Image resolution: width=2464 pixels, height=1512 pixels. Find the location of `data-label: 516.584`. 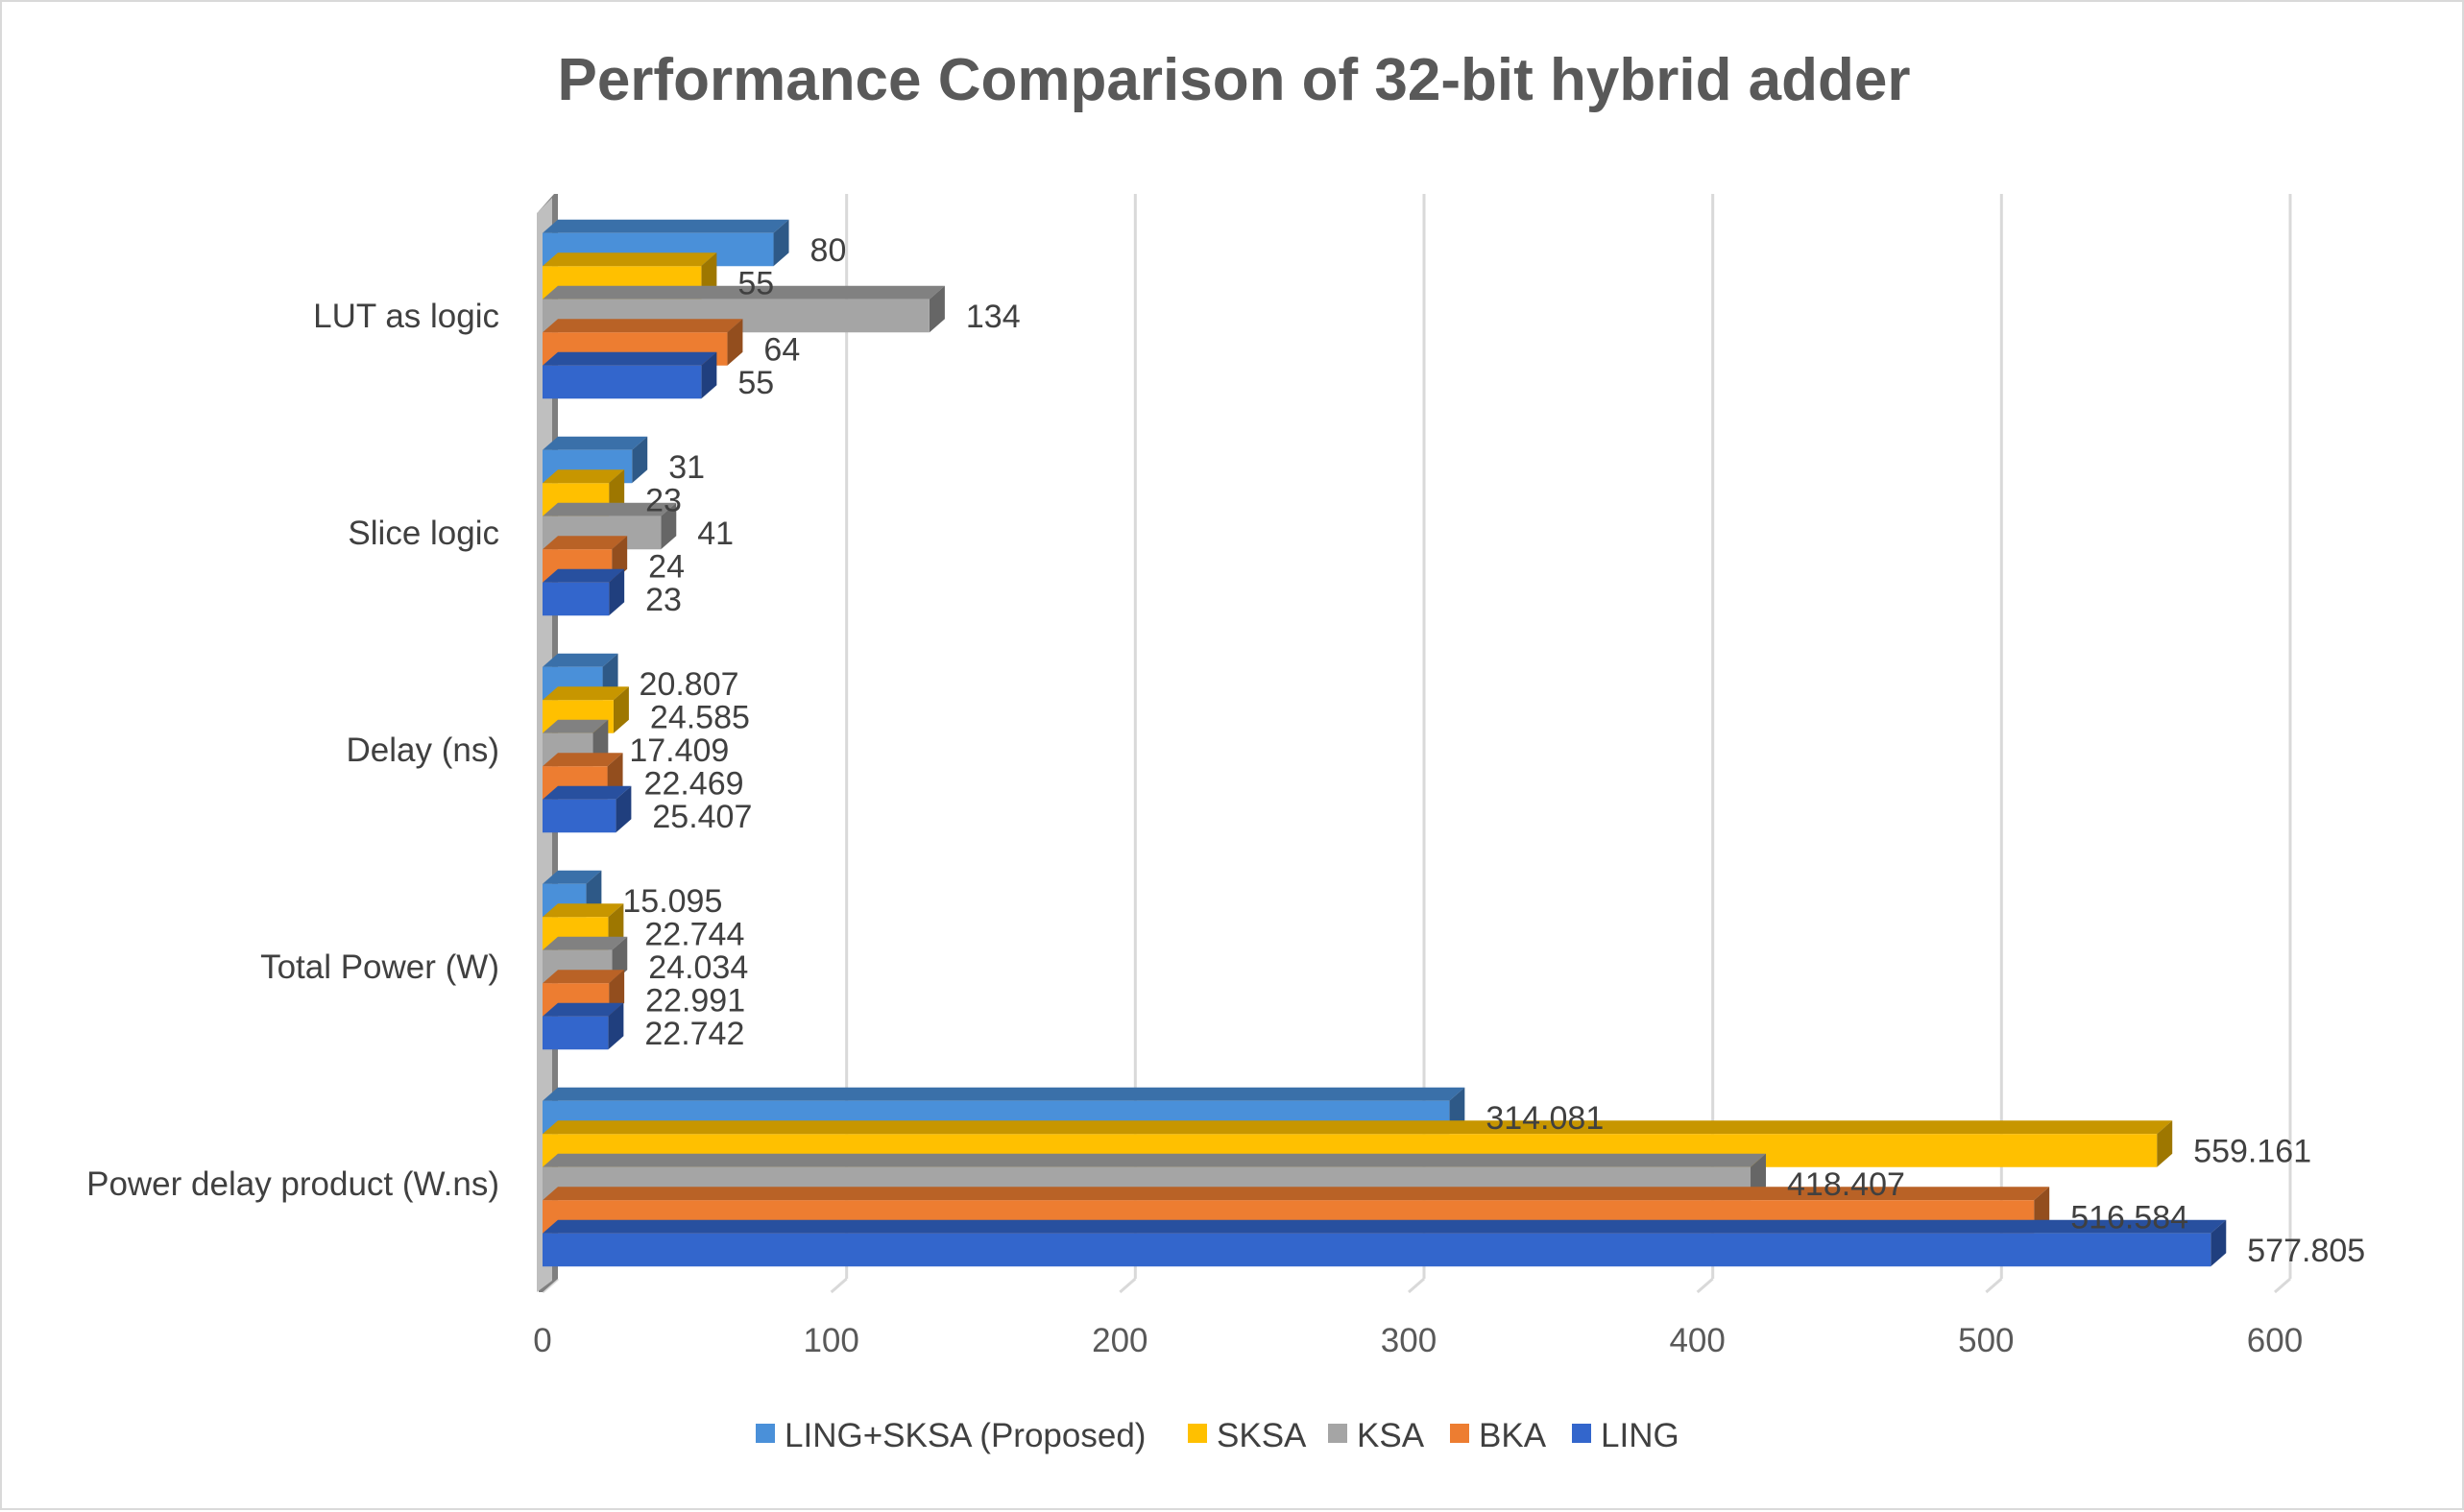

data-label: 516.584 is located at coordinates (2129, 1218).